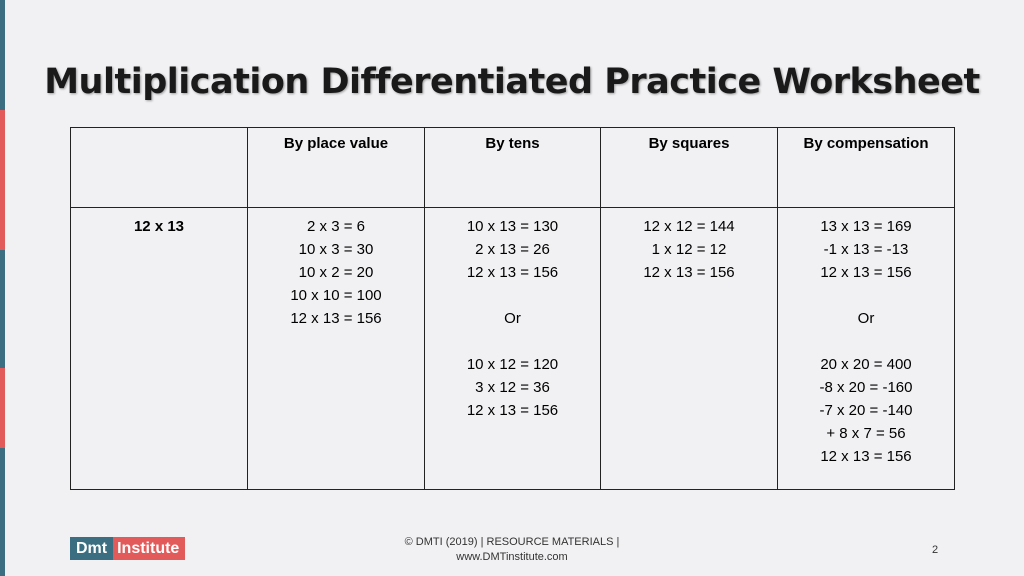  Describe the element at coordinates (2, 180) in the screenshot. I see `left-accent-segment-top` at that location.